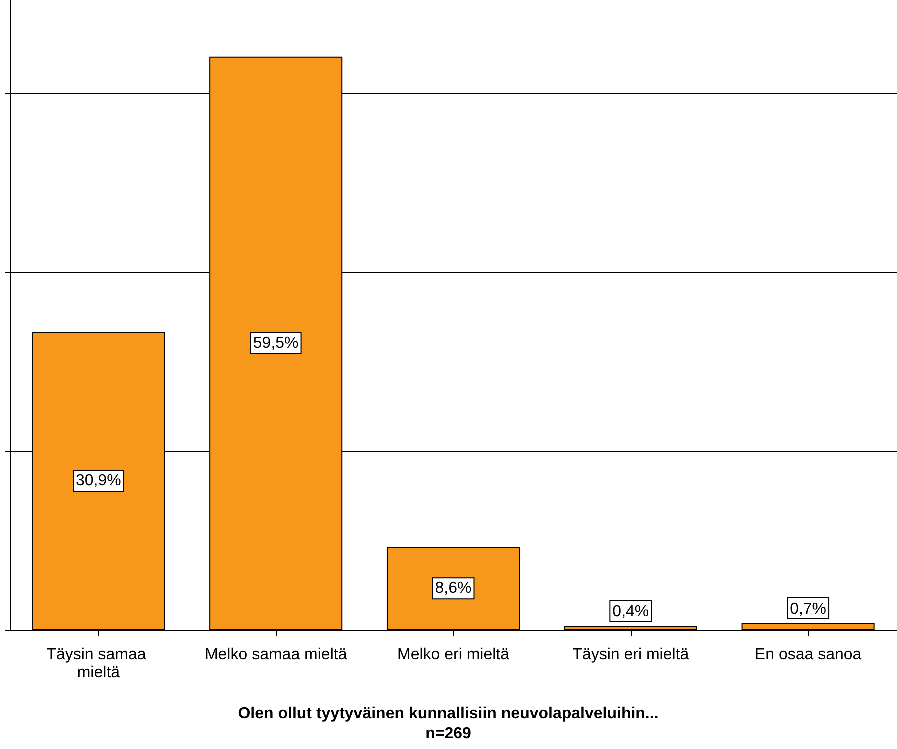 This screenshot has width=897, height=749. Describe the element at coordinates (276, 655) in the screenshot. I see `x-tick-label: Melko samaa mieltä` at that location.